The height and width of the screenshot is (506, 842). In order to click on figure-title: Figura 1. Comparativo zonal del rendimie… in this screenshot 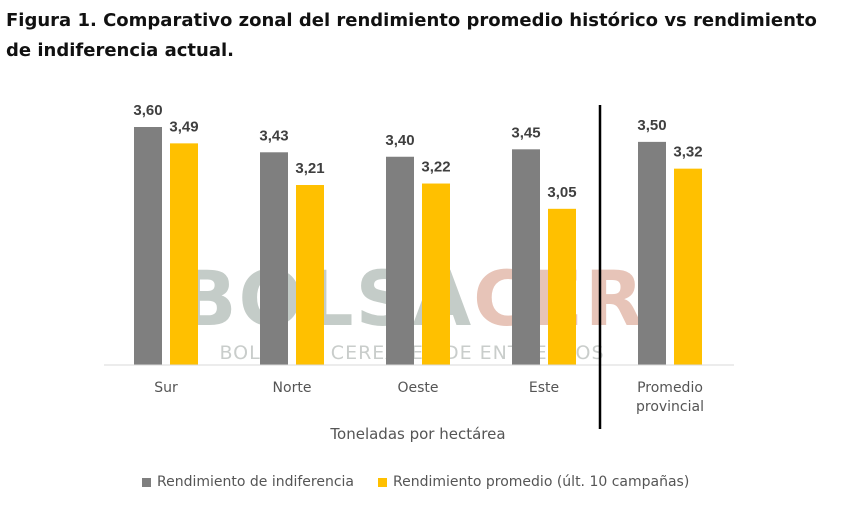, I will do `click(411, 35)`.